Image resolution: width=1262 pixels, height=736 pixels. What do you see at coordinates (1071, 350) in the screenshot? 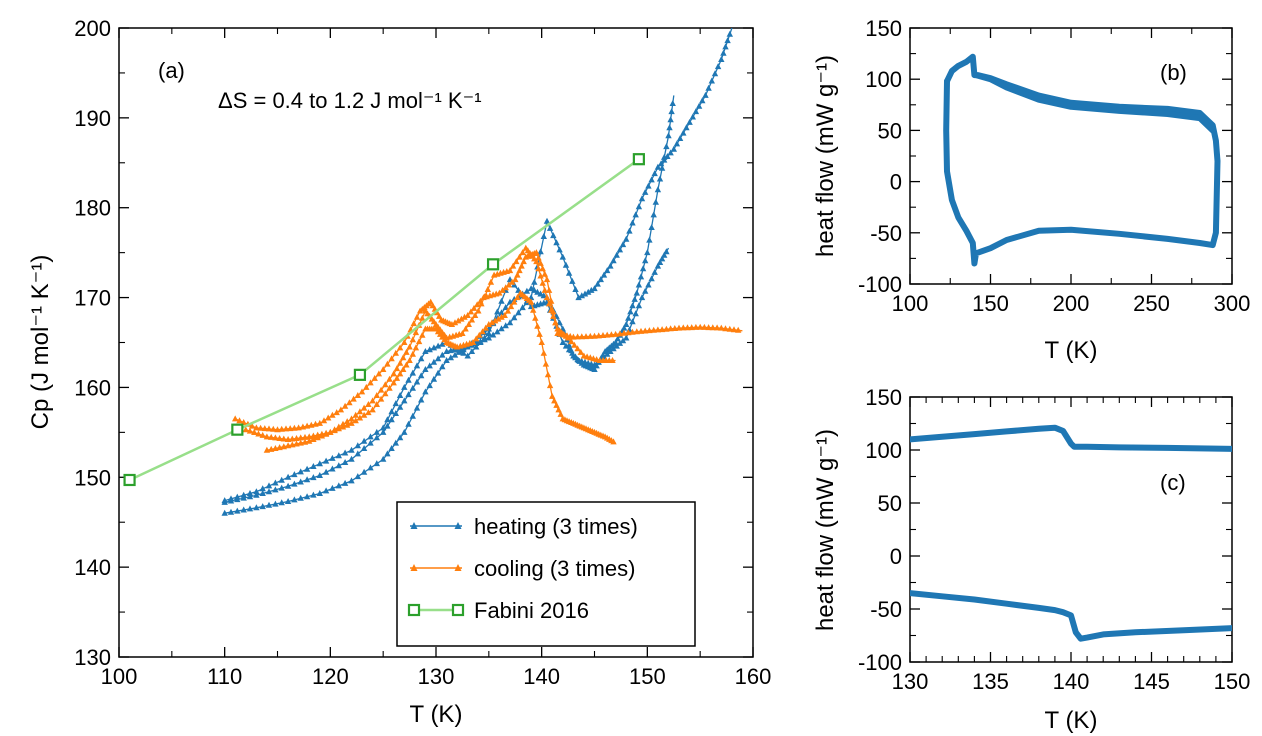
I see `panel-b-xlabel: T (K)` at bounding box center [1071, 350].